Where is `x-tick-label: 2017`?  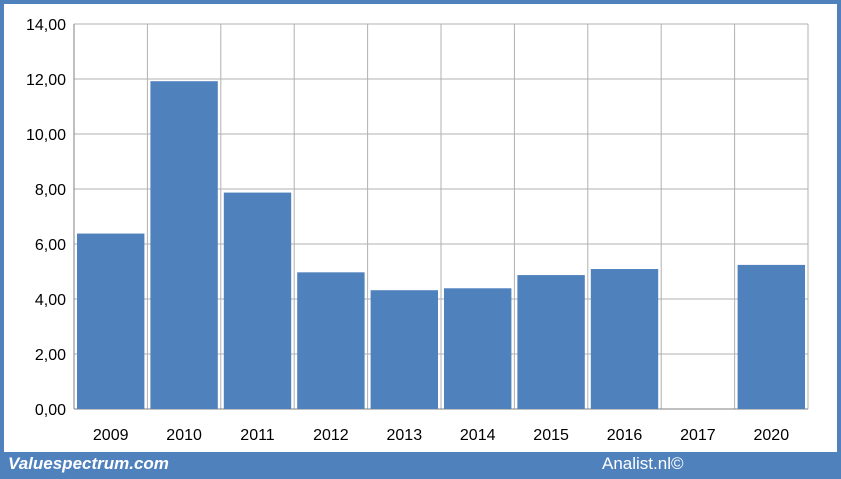
x-tick-label: 2017 is located at coordinates (698, 435).